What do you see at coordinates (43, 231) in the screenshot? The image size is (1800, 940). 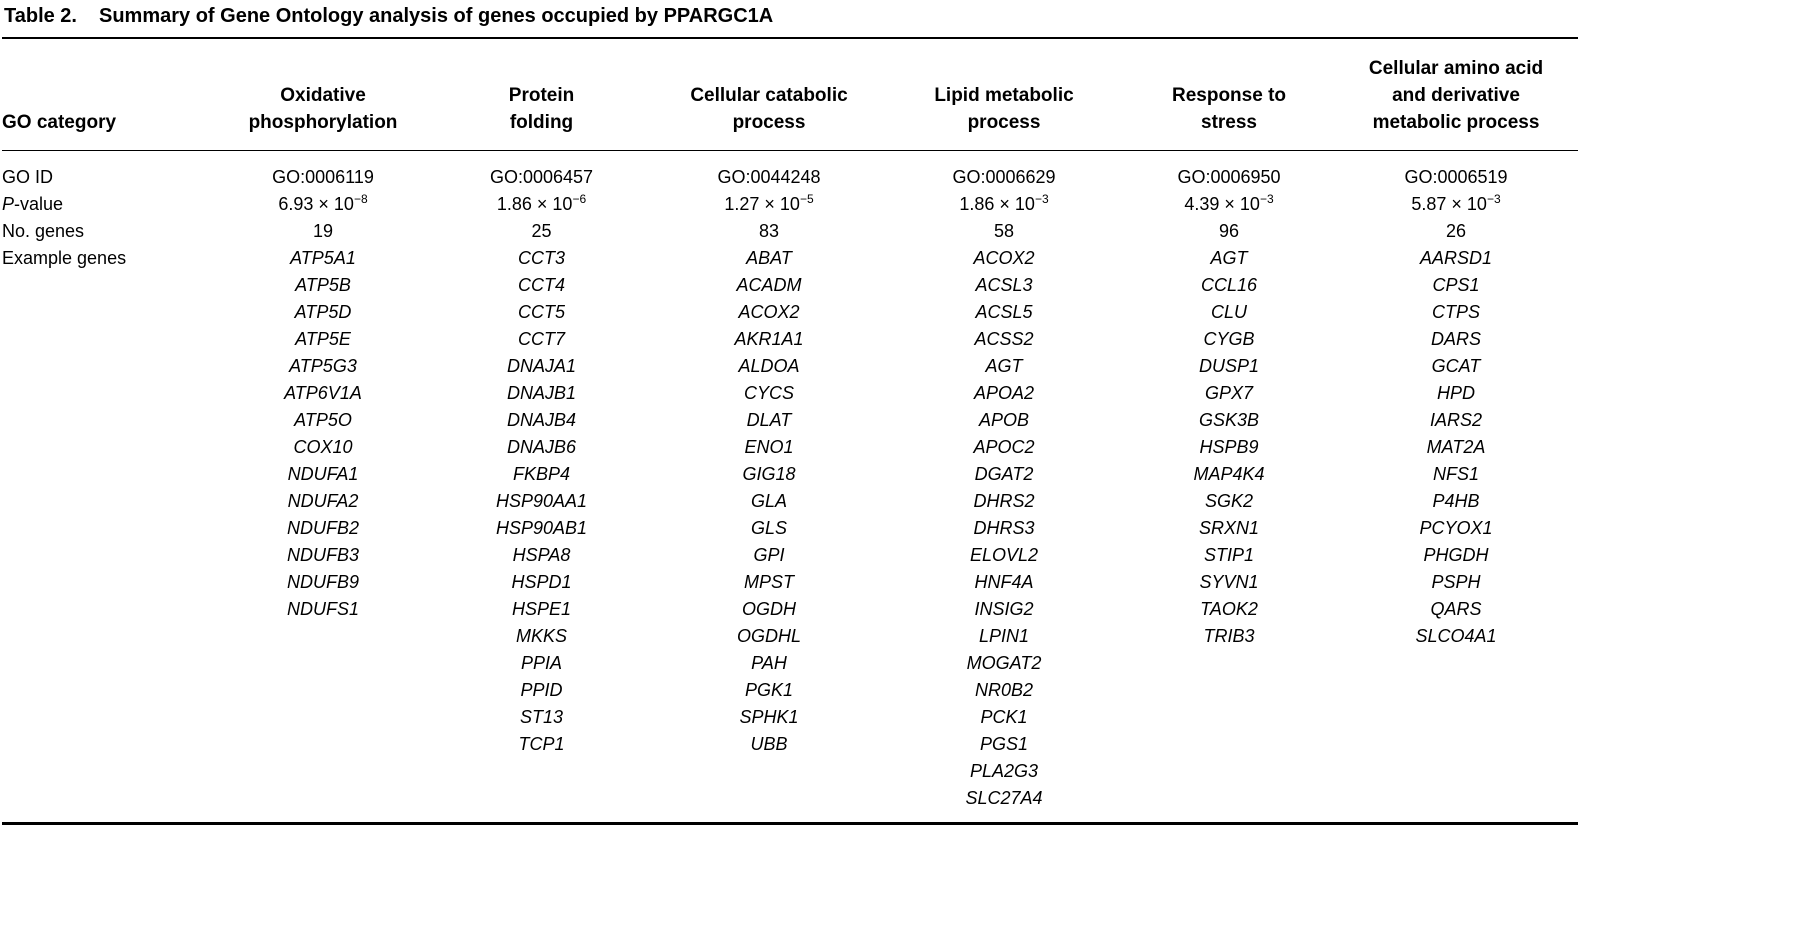 I see `row-label-num-genes: No. genes` at bounding box center [43, 231].